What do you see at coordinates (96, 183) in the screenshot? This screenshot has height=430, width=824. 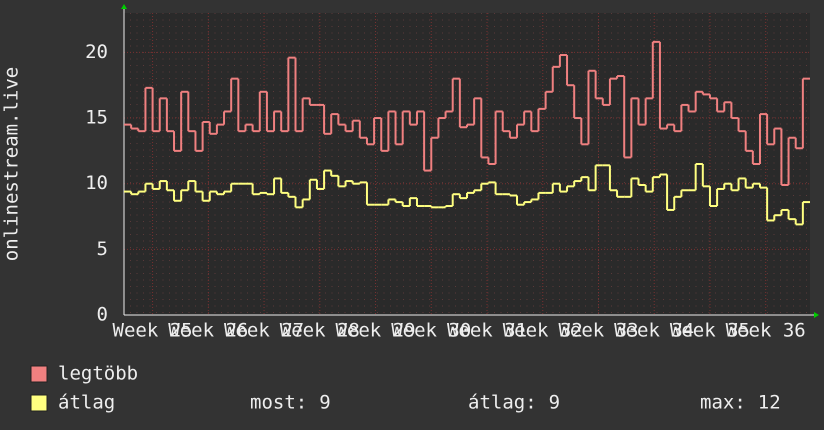 I see `y-tick-label: 10` at bounding box center [96, 183].